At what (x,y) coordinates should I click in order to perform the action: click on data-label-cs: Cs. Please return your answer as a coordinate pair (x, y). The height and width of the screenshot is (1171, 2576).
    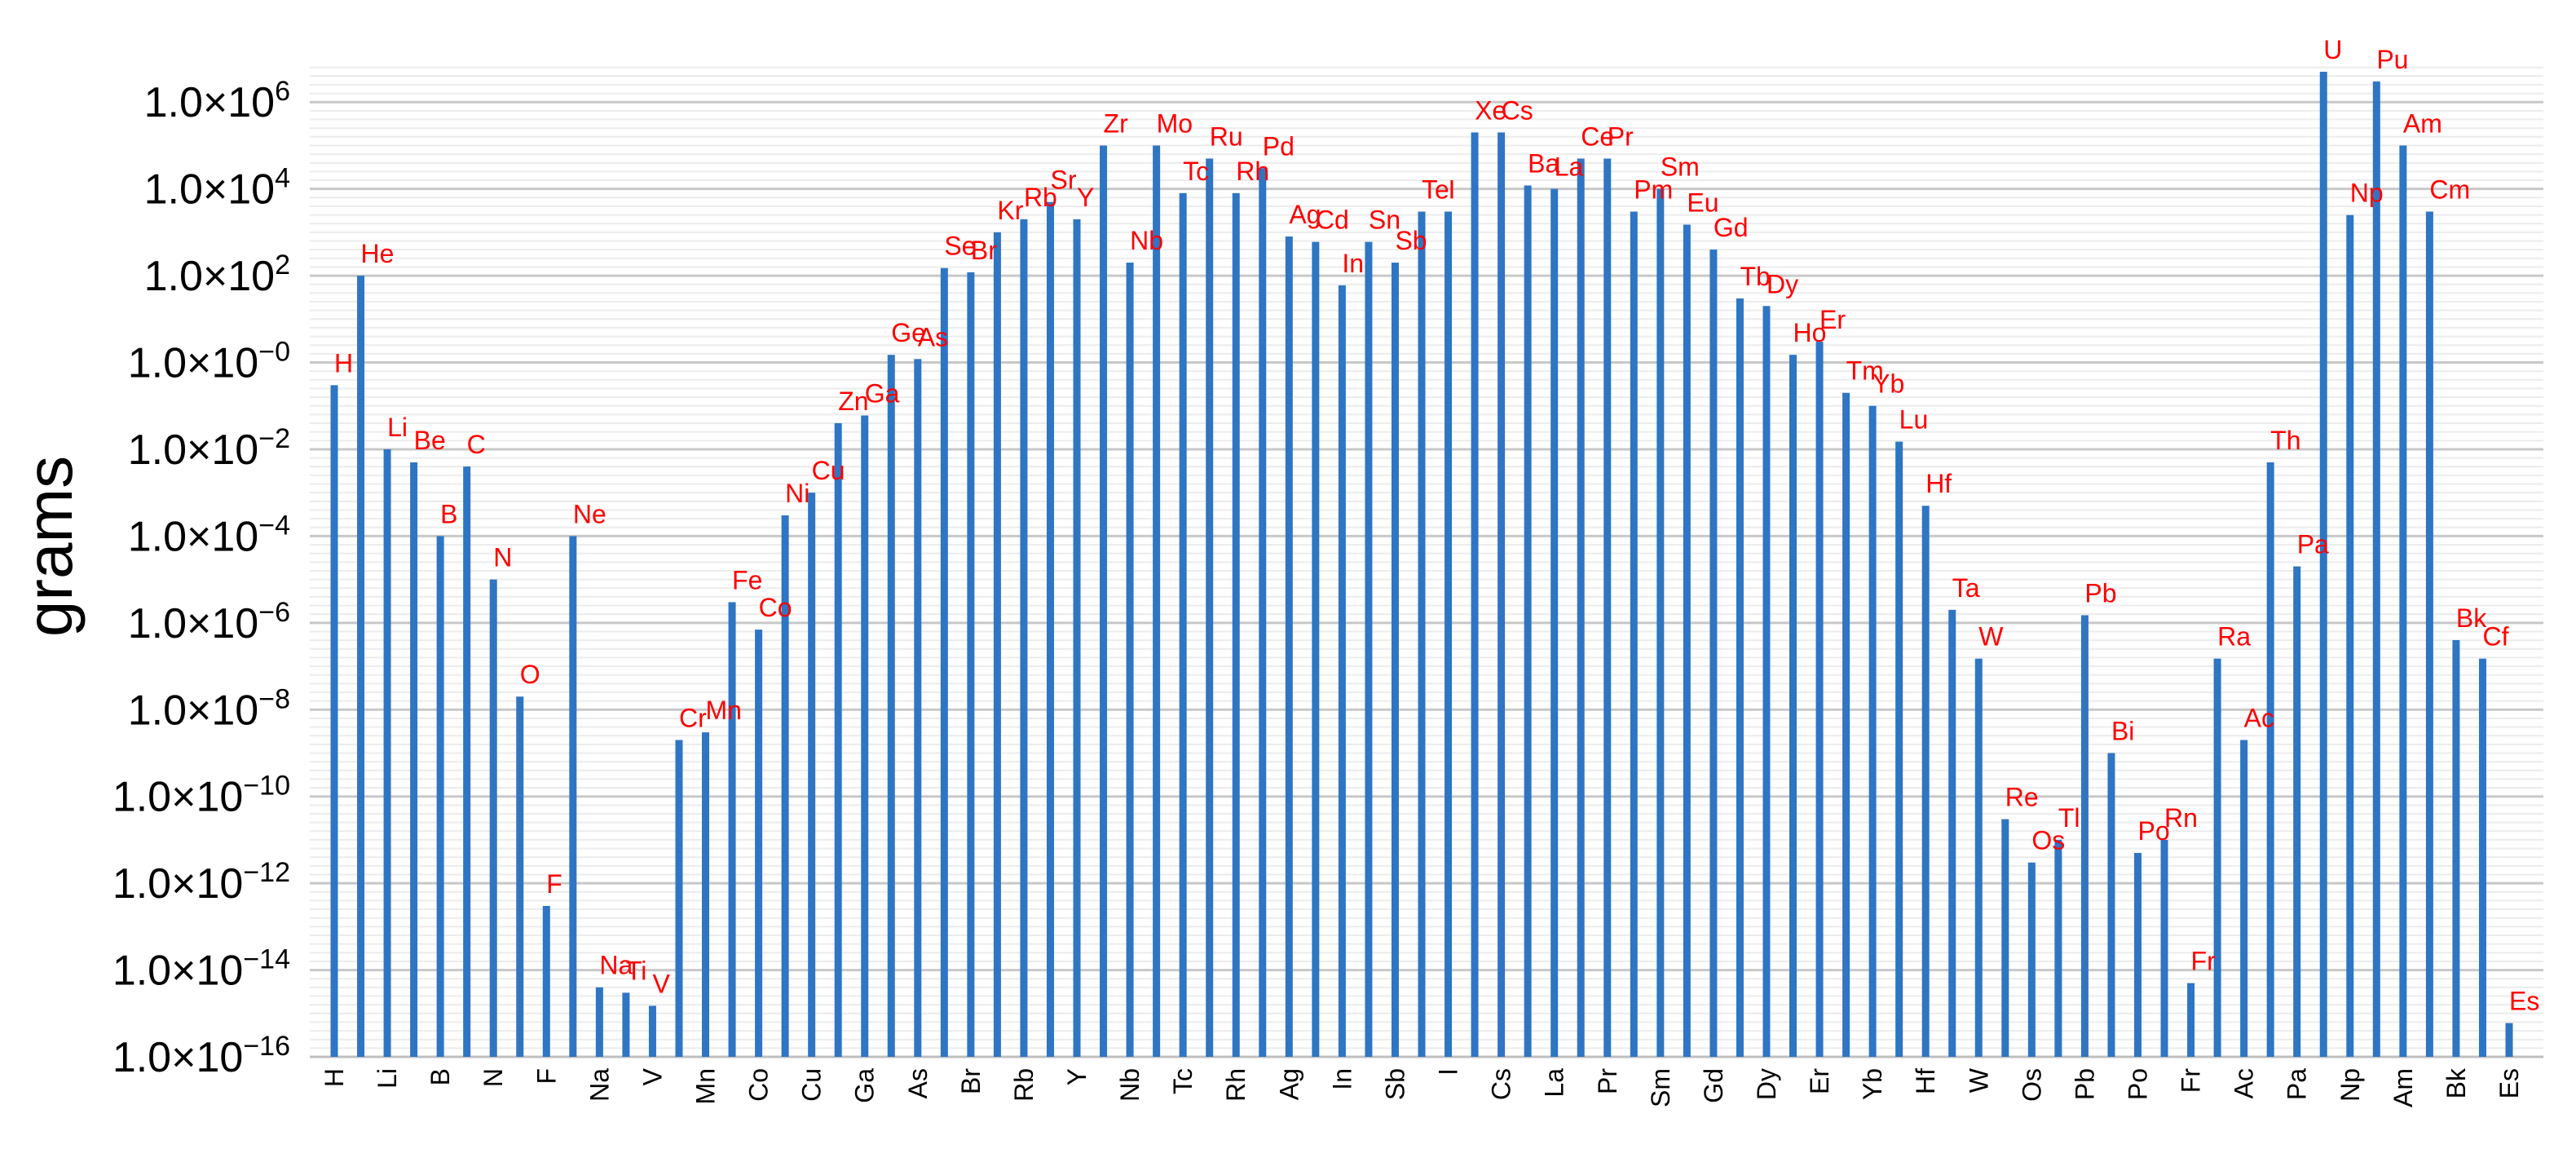
    Looking at the image, I should click on (1517, 110).